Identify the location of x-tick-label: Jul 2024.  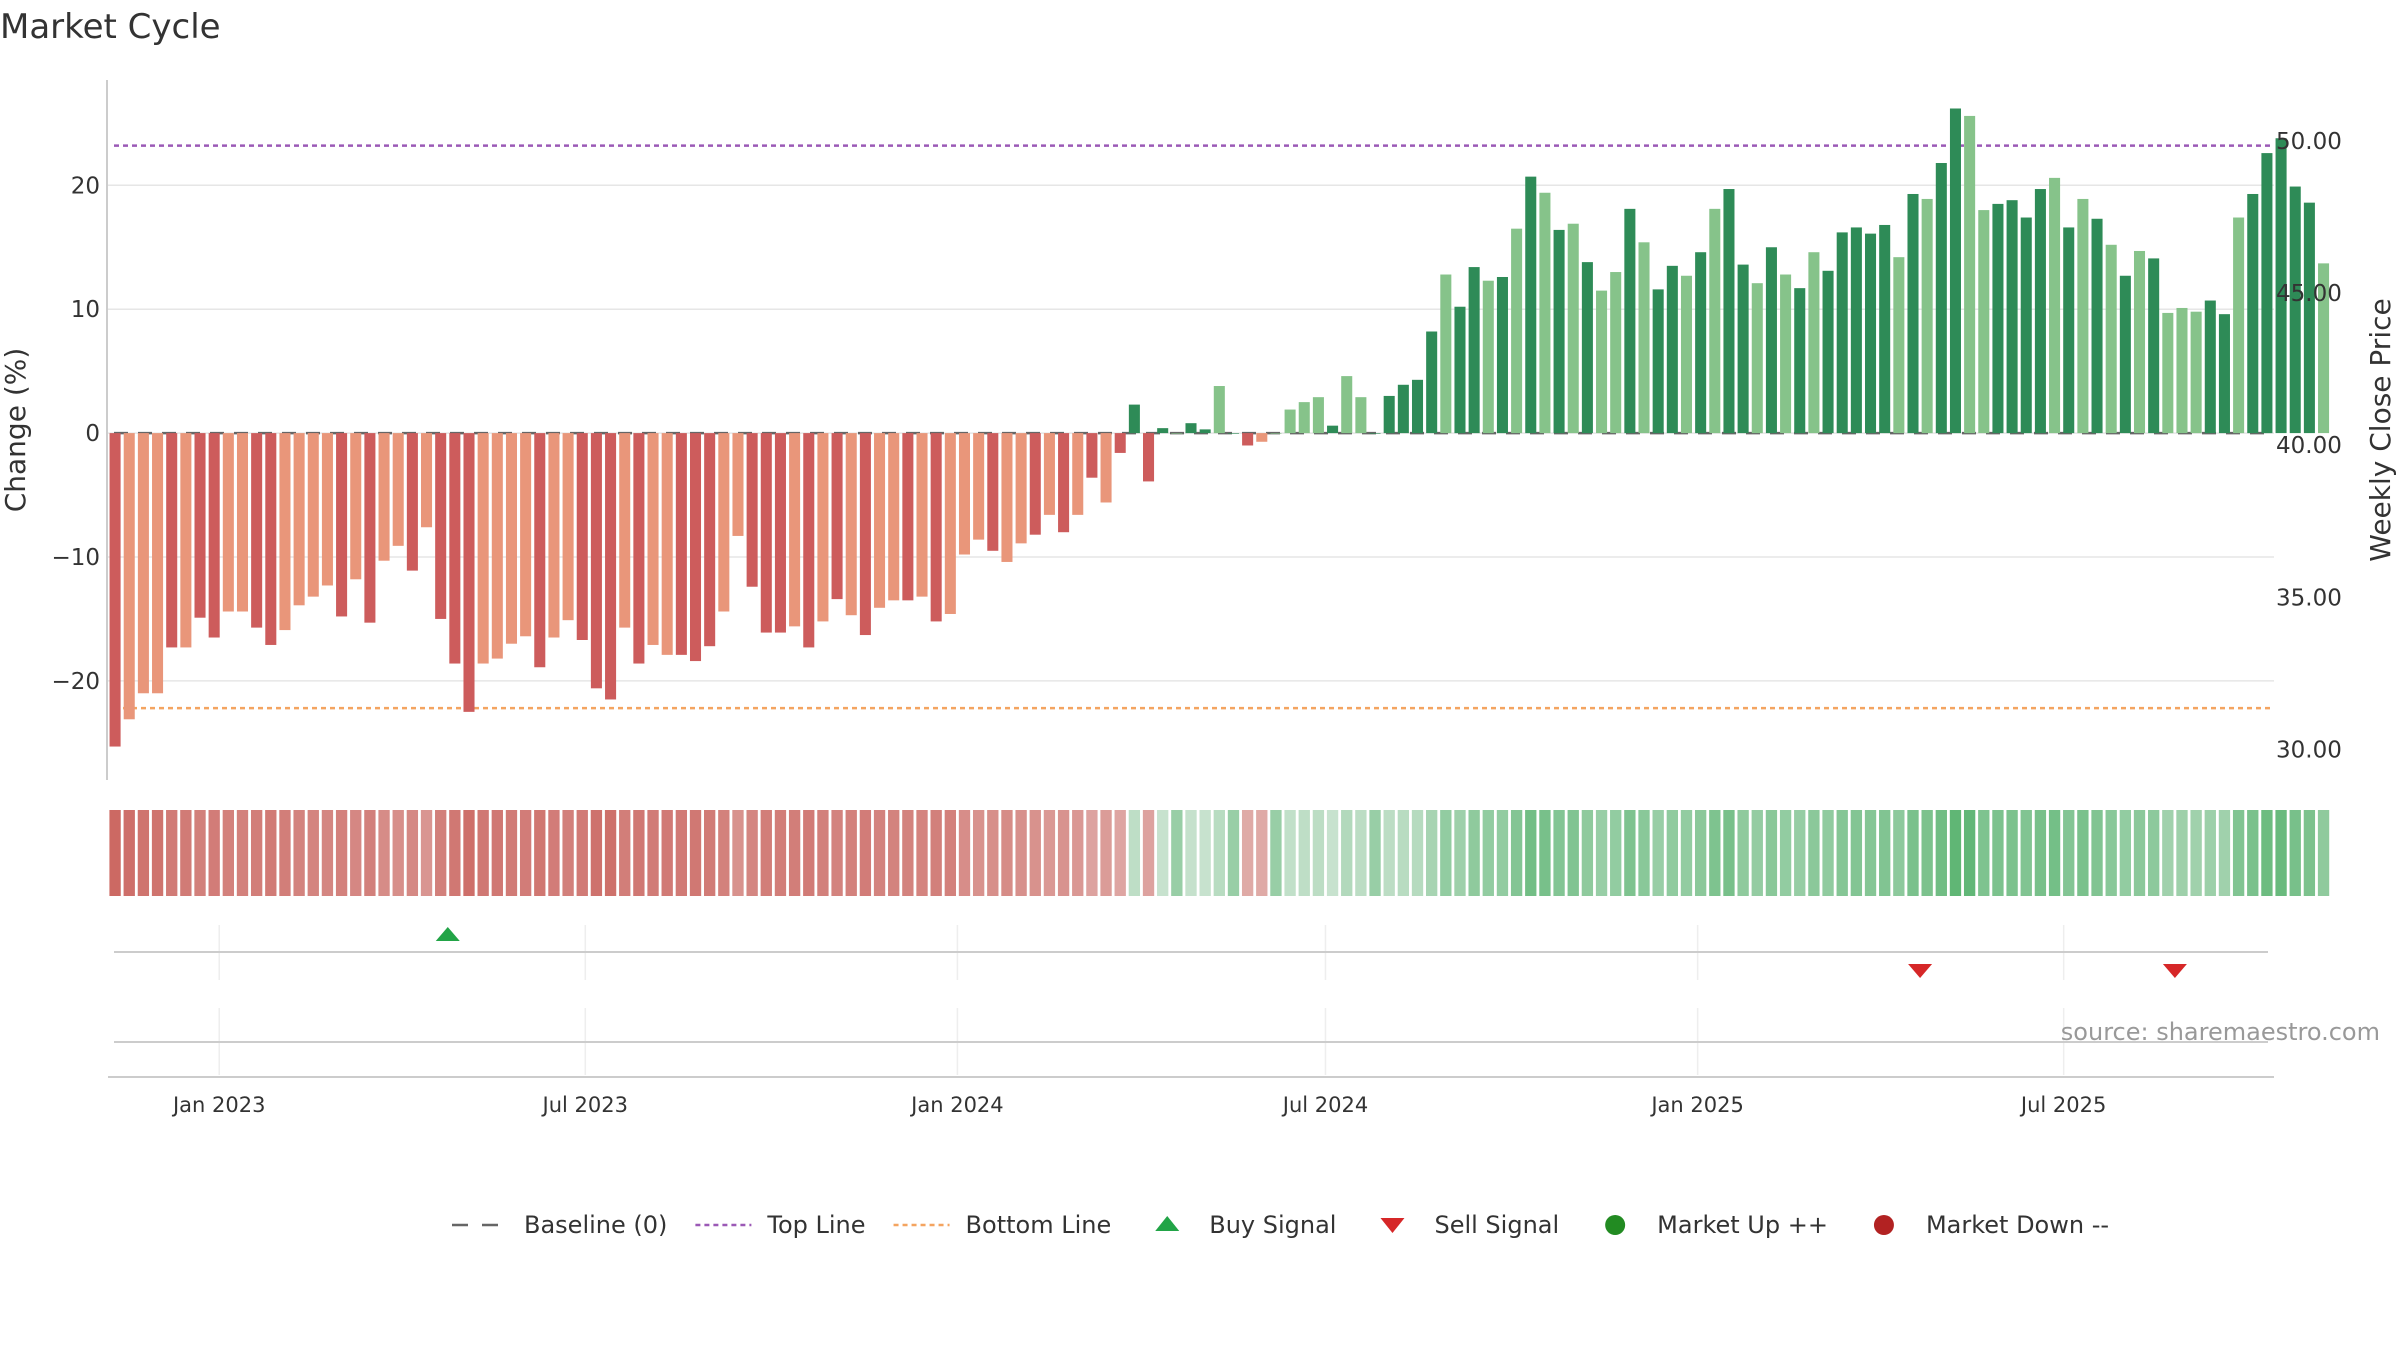
(1324, 1105).